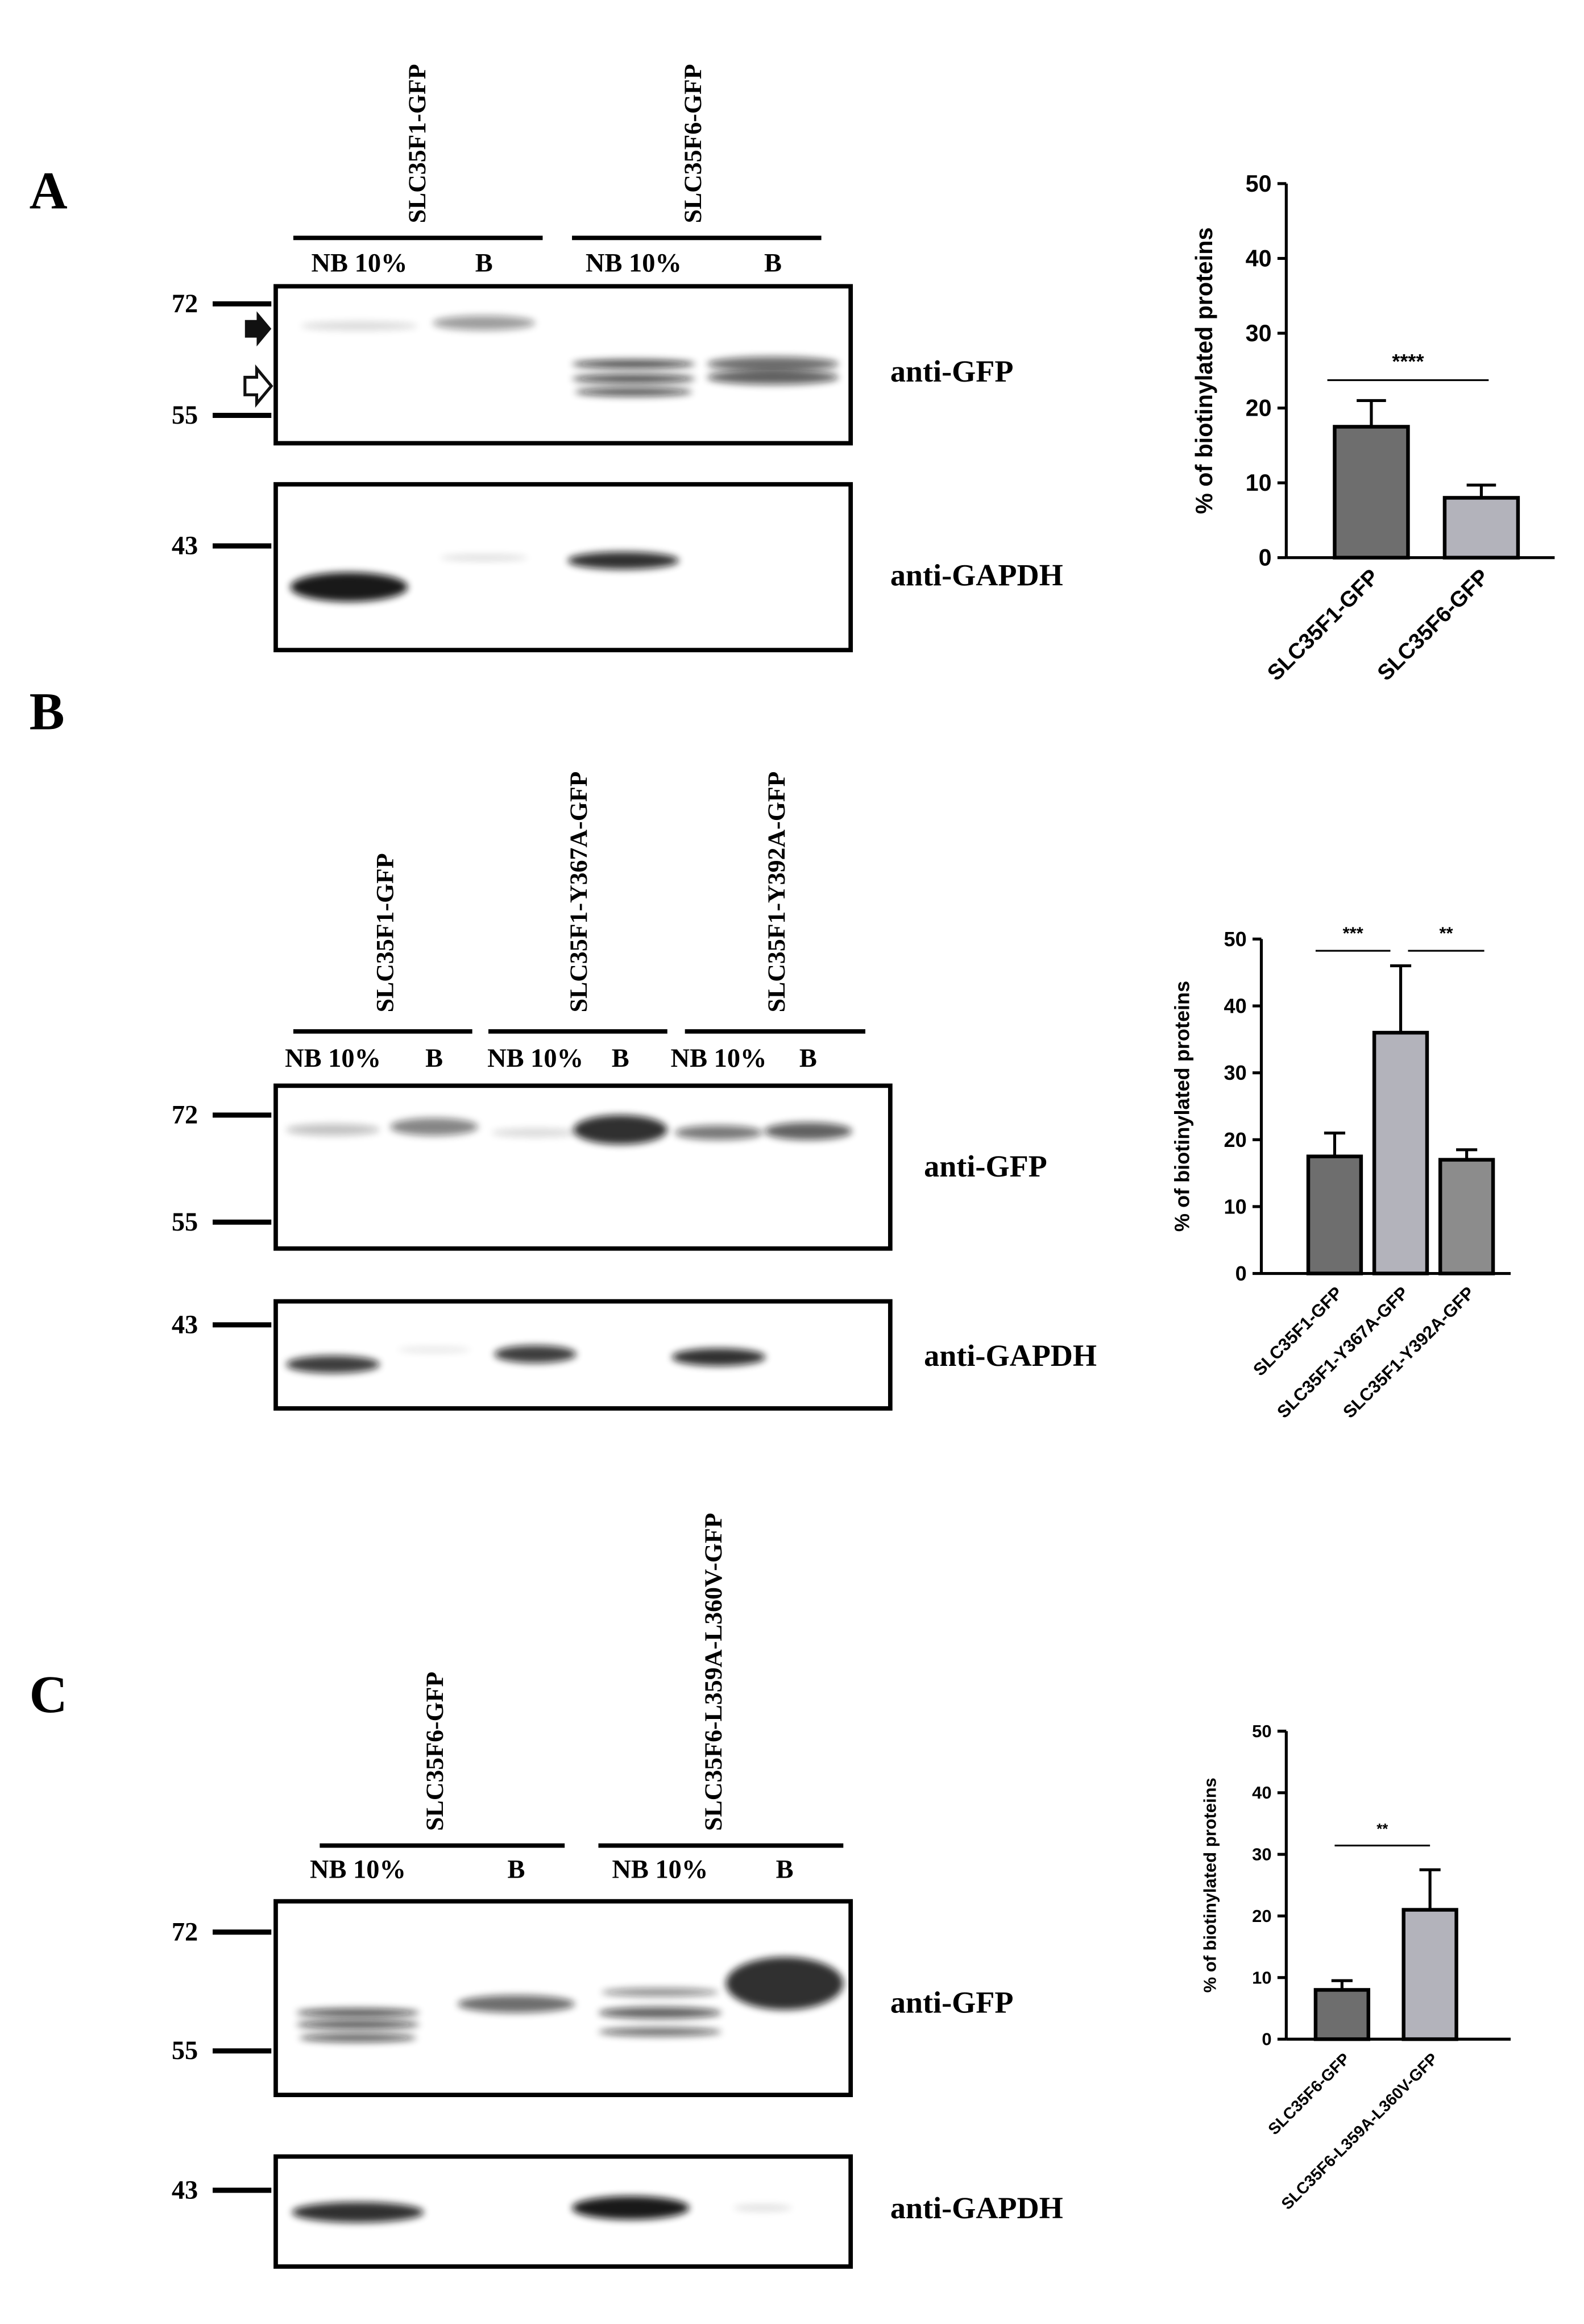 The height and width of the screenshot is (2324, 1584). Describe the element at coordinates (258, 386) in the screenshot. I see `arrow-open` at that location.